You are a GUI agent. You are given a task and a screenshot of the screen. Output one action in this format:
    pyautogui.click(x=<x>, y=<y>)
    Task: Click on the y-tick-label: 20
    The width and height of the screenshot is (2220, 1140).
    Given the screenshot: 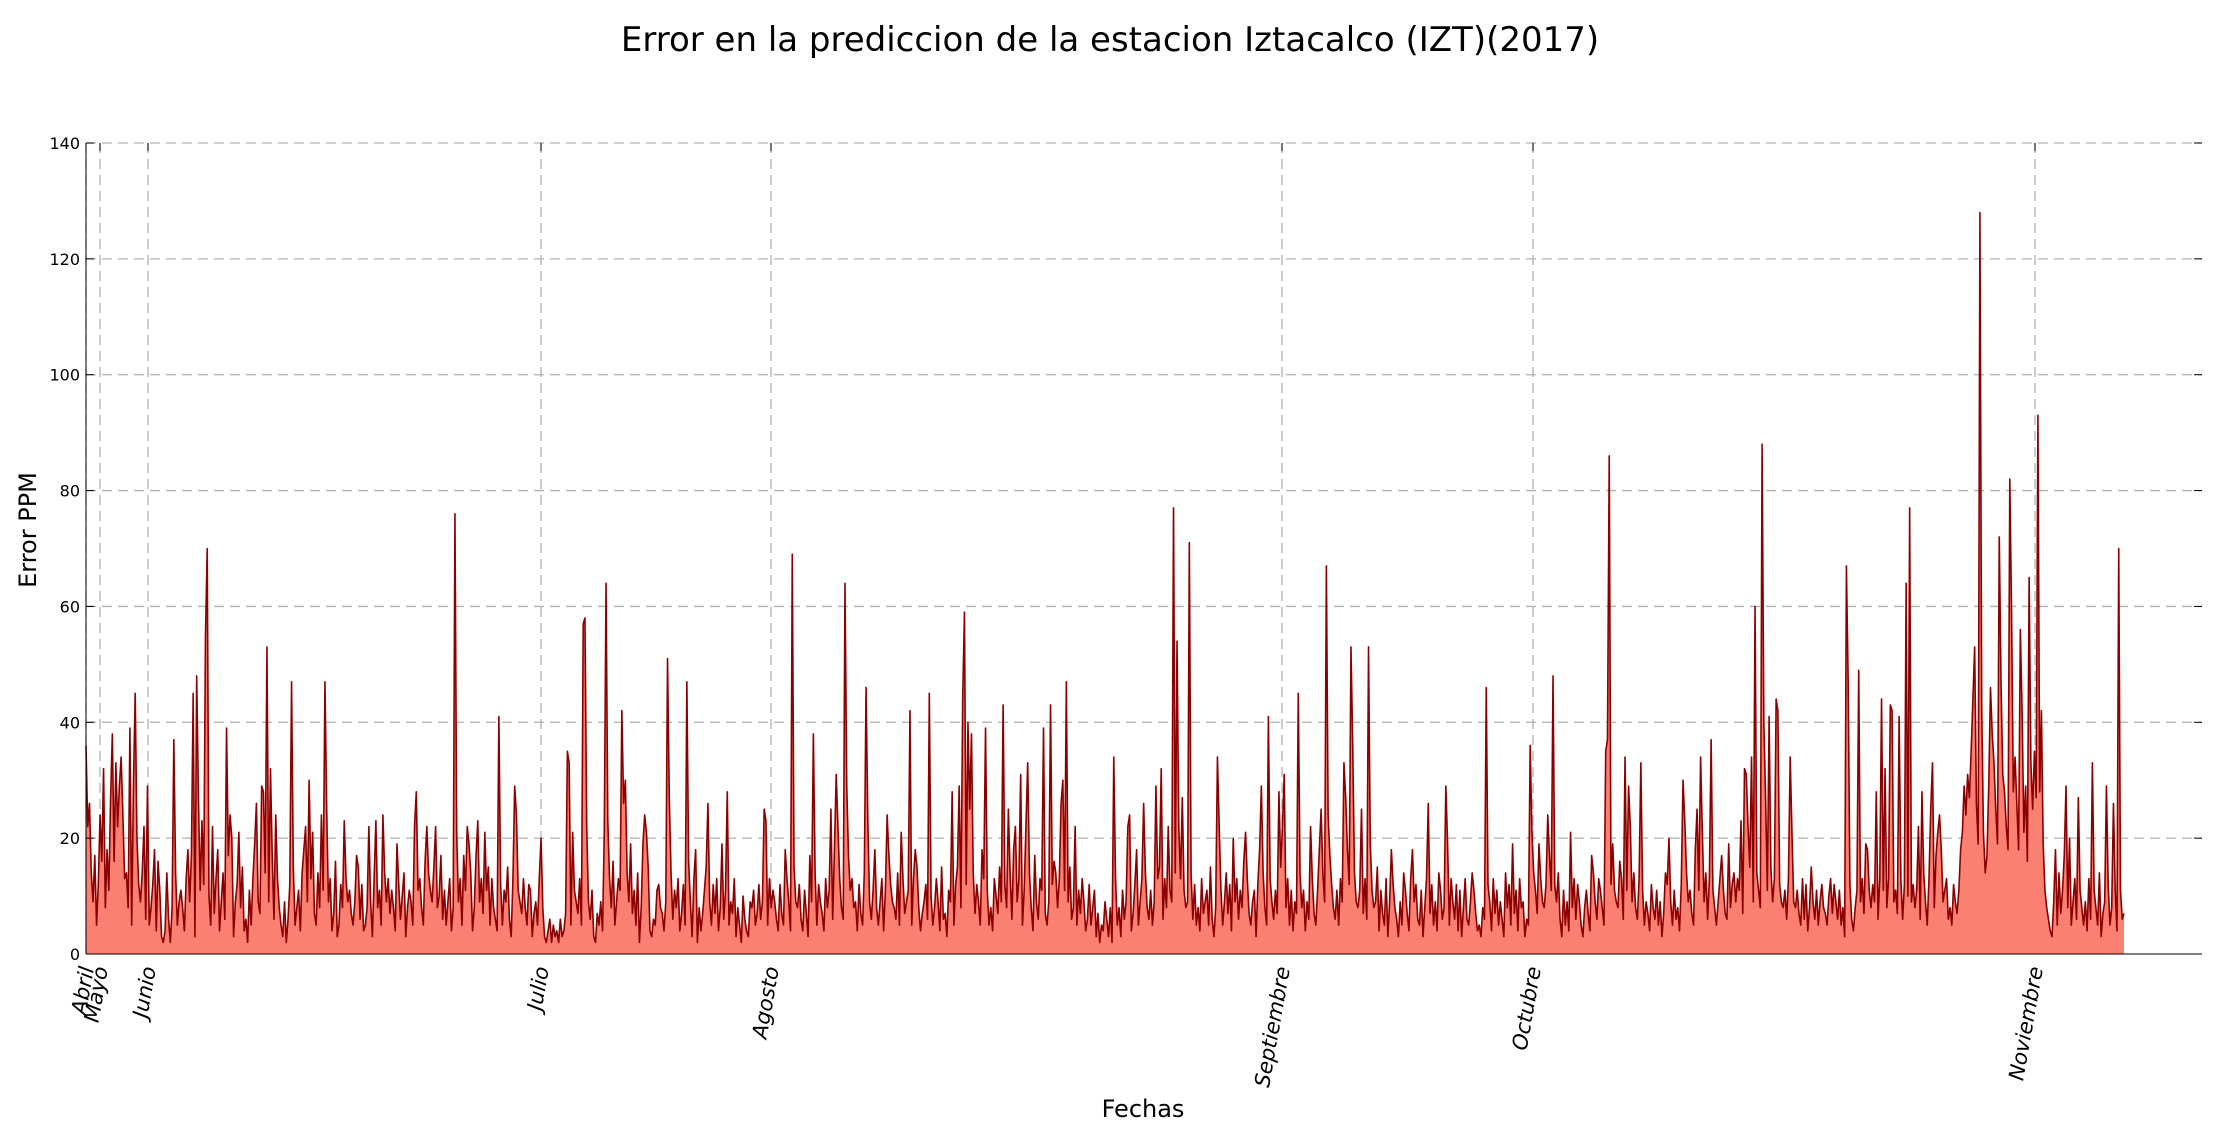 What is the action you would take?
    pyautogui.click(x=70, y=838)
    